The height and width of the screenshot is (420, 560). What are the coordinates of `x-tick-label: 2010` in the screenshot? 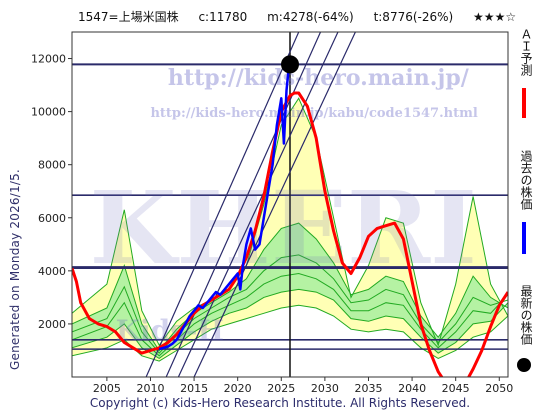 It's located at (150, 388).